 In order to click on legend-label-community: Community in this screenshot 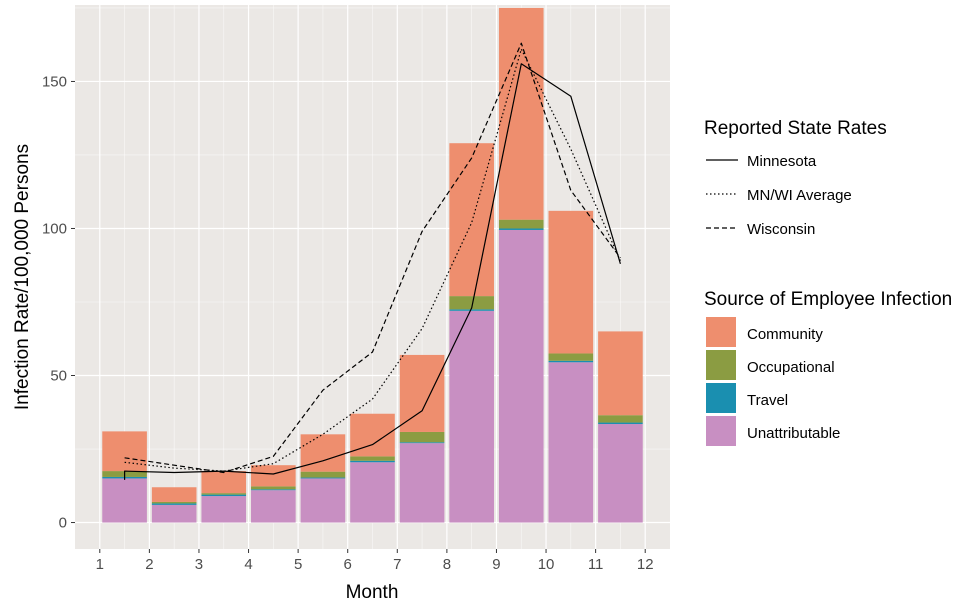, I will do `click(785, 334)`.